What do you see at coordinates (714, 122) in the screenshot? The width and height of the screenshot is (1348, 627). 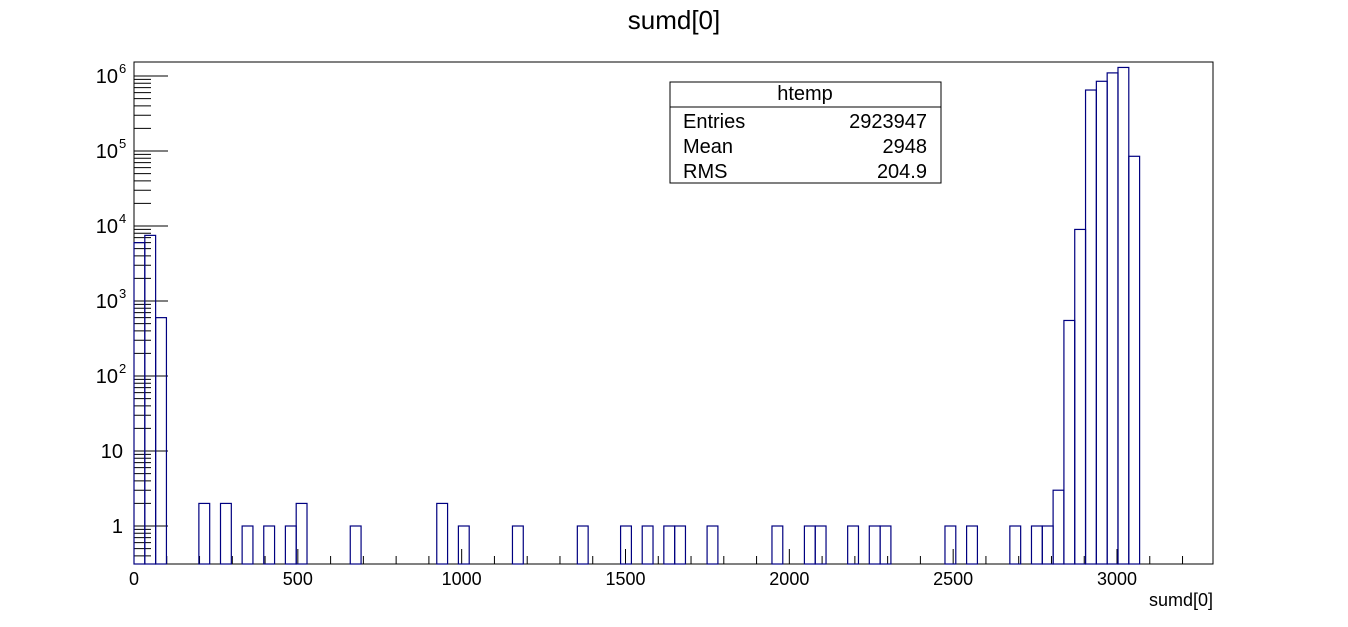 I see `stats-entries-label: Entries` at bounding box center [714, 122].